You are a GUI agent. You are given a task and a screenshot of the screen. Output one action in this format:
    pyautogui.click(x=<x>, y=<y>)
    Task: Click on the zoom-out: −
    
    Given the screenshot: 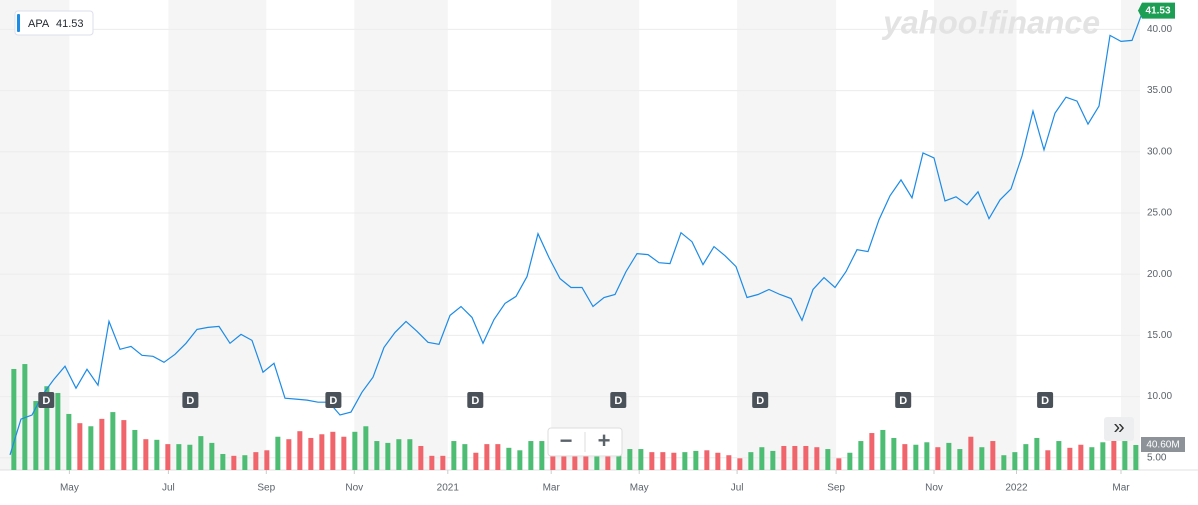 What is the action you would take?
    pyautogui.click(x=566, y=440)
    